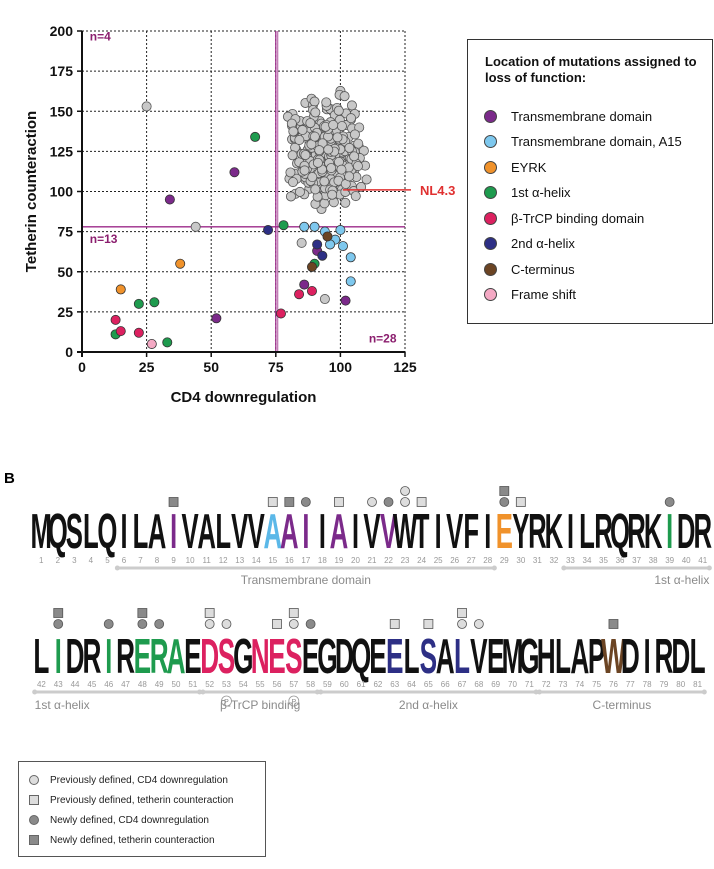  What do you see at coordinates (587, 560) in the screenshot?
I see `position-number: 34` at bounding box center [587, 560].